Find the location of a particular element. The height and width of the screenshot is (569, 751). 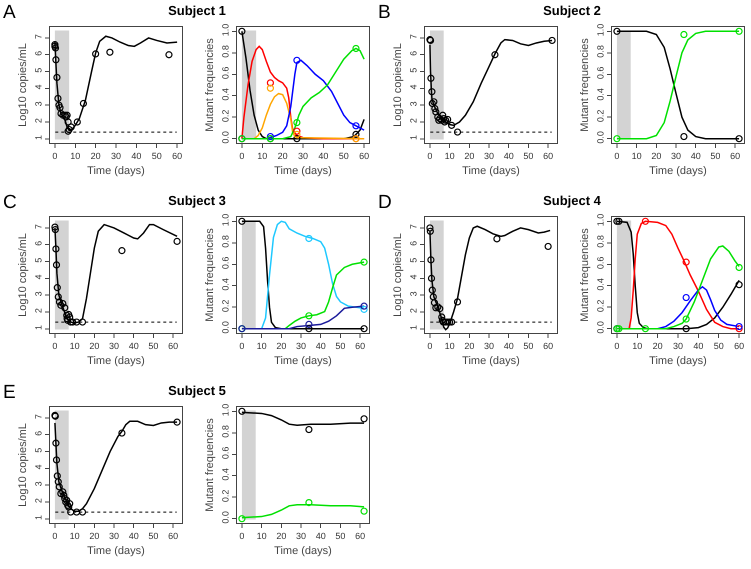

chart-title: Subject 1 is located at coordinates (197, 10).